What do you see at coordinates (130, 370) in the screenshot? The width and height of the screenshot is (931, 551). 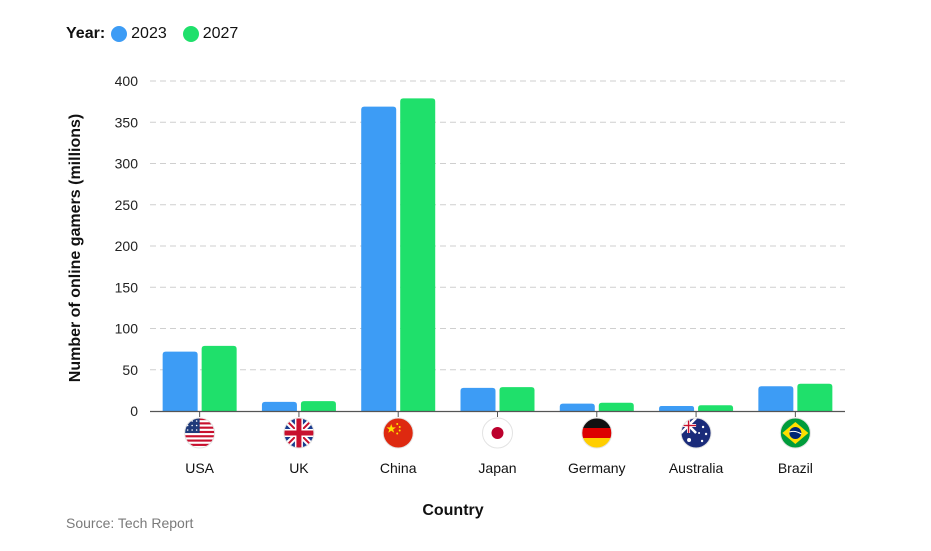 I see `y-tick-label: 50` at bounding box center [130, 370].